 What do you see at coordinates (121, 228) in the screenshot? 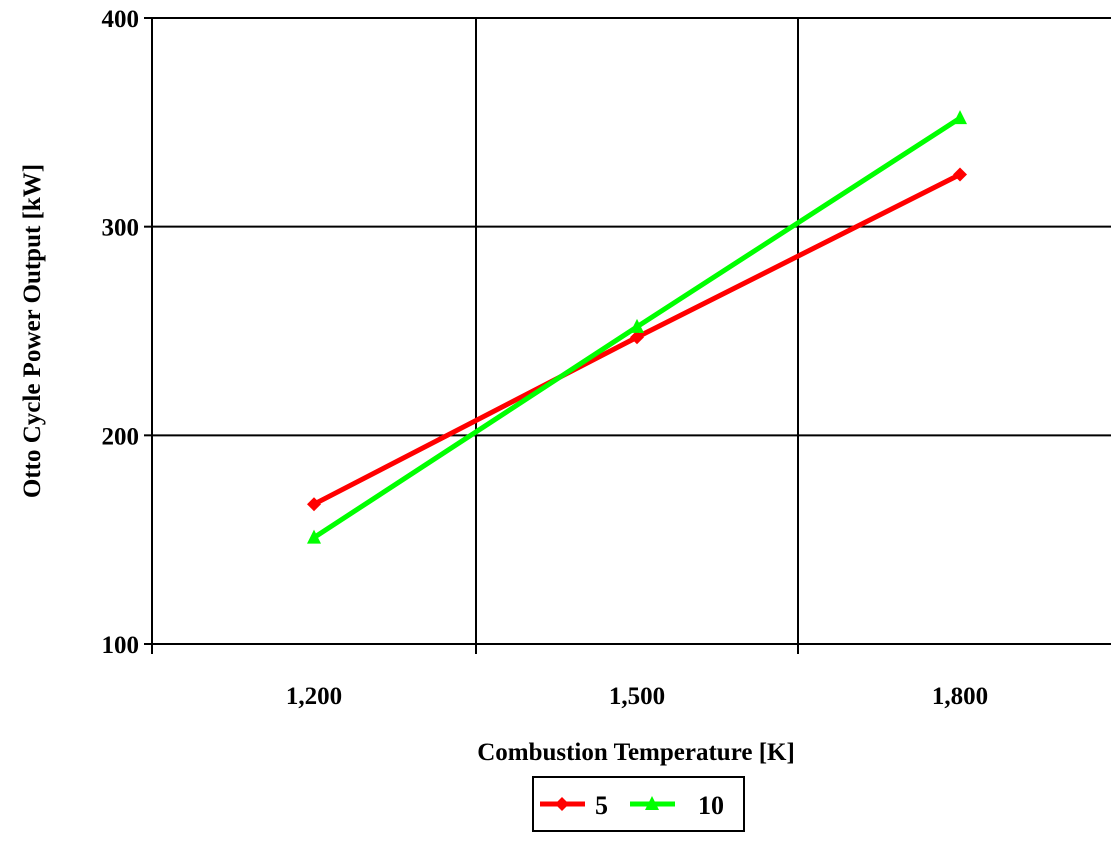
I see `y-tick-label: 300` at bounding box center [121, 228].